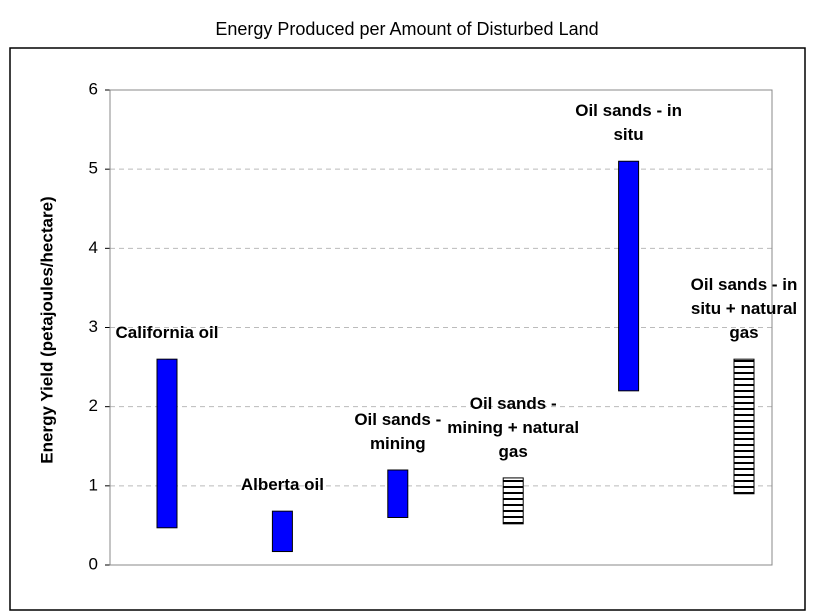 The image size is (815, 616). I want to click on y-tick-label: 4, so click(93, 247).